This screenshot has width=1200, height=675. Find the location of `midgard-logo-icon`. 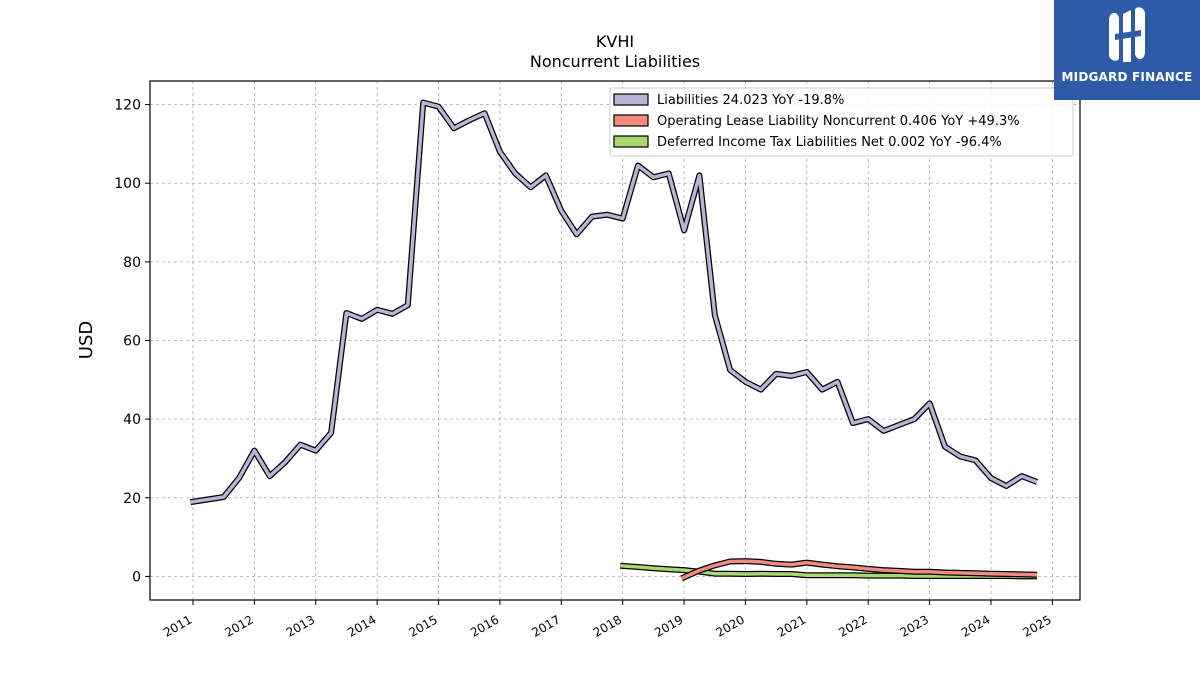

midgard-logo-icon is located at coordinates (1127, 34).